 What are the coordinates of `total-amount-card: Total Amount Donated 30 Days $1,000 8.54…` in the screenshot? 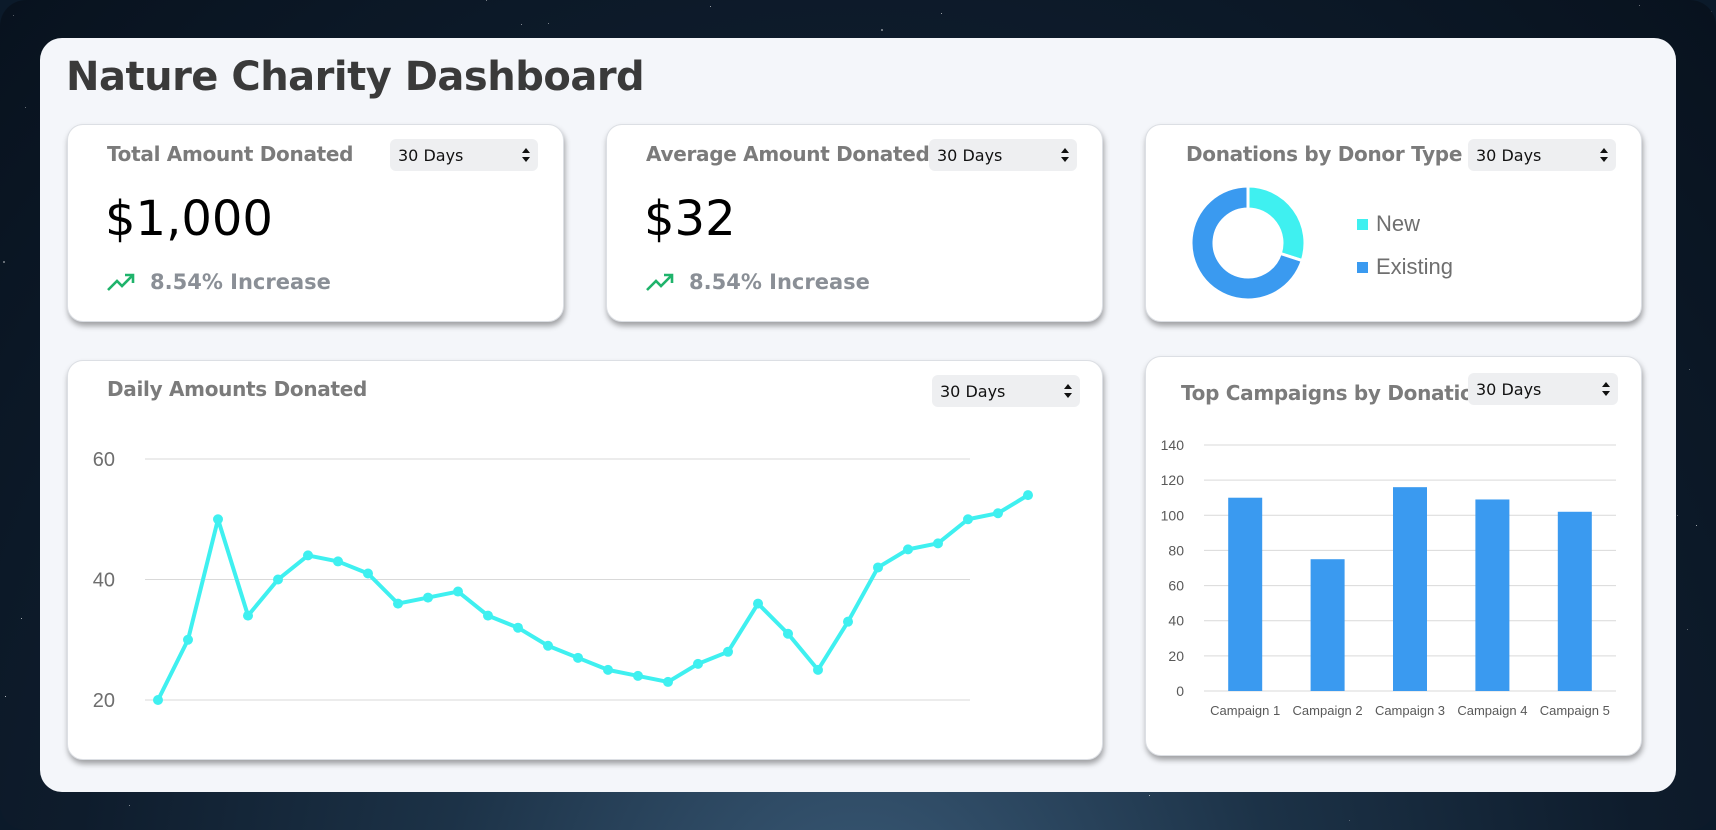 It's located at (315, 223).